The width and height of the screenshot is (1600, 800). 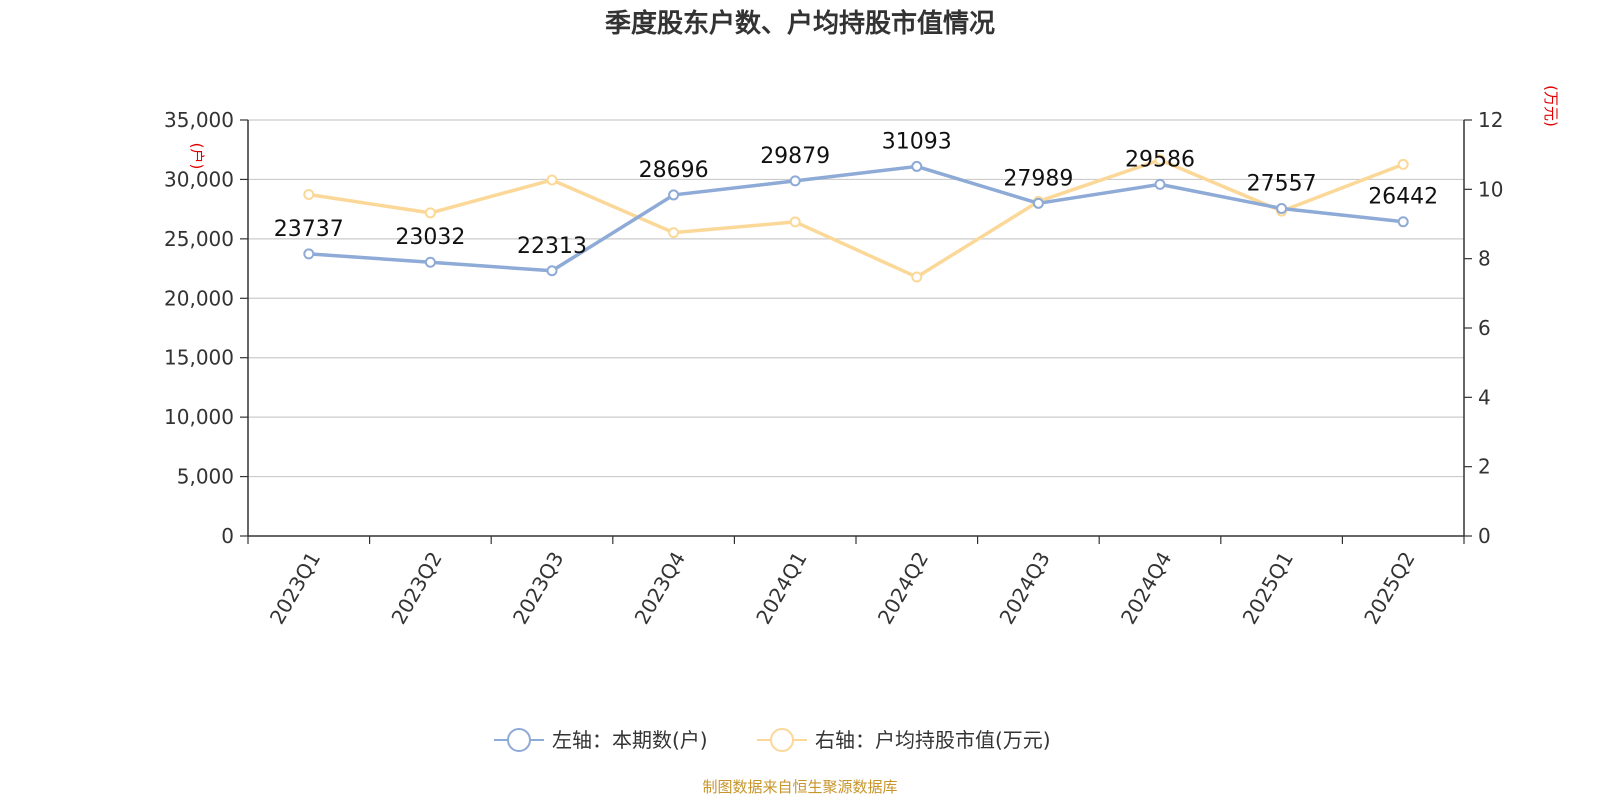 What do you see at coordinates (199, 120) in the screenshot?
I see `left-axis-tick-label: 35,000` at bounding box center [199, 120].